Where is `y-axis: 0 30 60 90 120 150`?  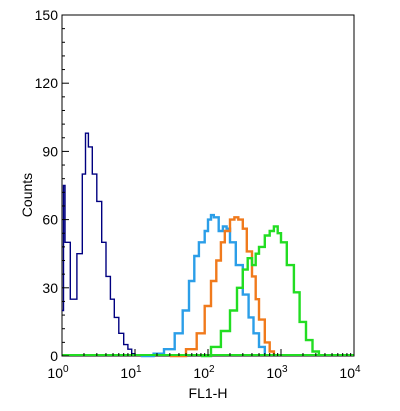 y-axis: 0 30 60 90 120 150 is located at coordinates (52, 185).